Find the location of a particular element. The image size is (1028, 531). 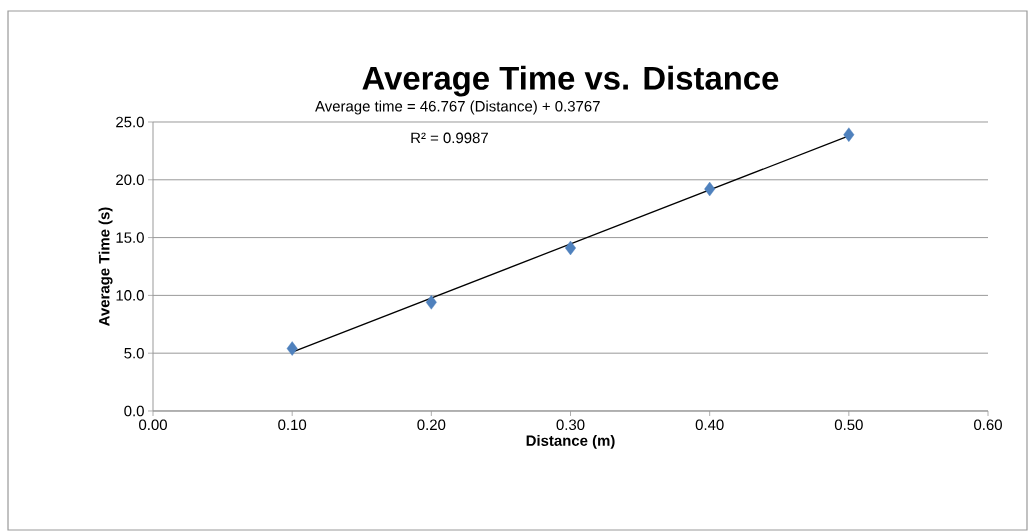

x-tick-label: 0.20 is located at coordinates (431, 425).